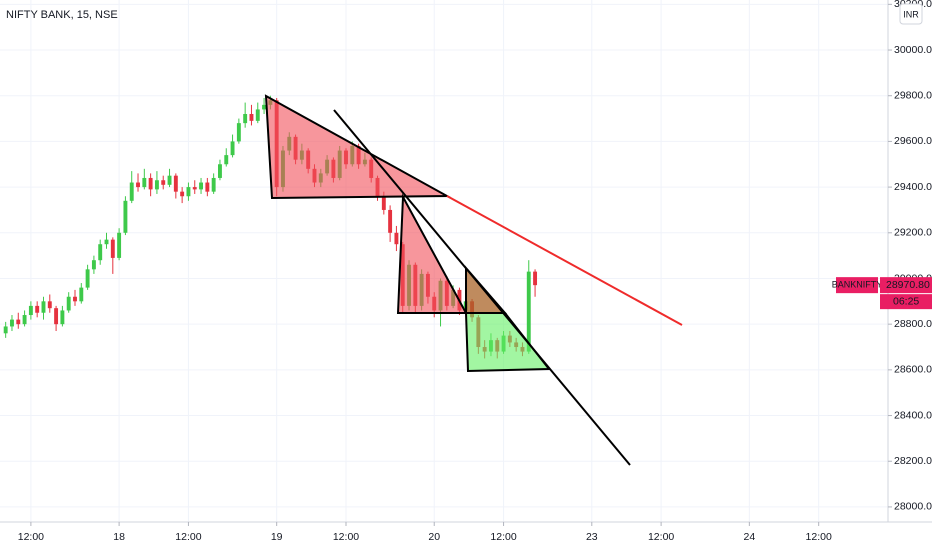  What do you see at coordinates (913, 50) in the screenshot?
I see `y-tick-label: 30000.00` at bounding box center [913, 50].